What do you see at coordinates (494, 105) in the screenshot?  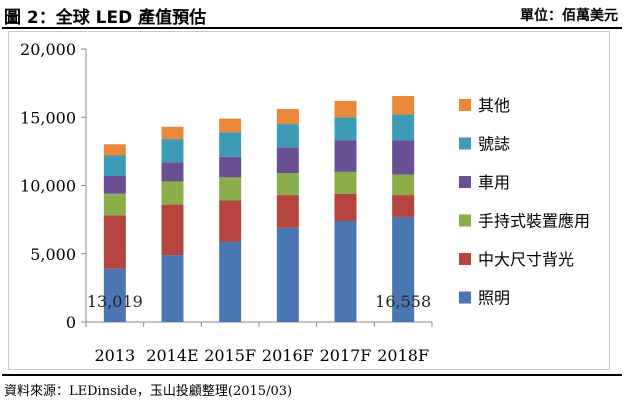 I see `legend-label: 其他` at bounding box center [494, 105].